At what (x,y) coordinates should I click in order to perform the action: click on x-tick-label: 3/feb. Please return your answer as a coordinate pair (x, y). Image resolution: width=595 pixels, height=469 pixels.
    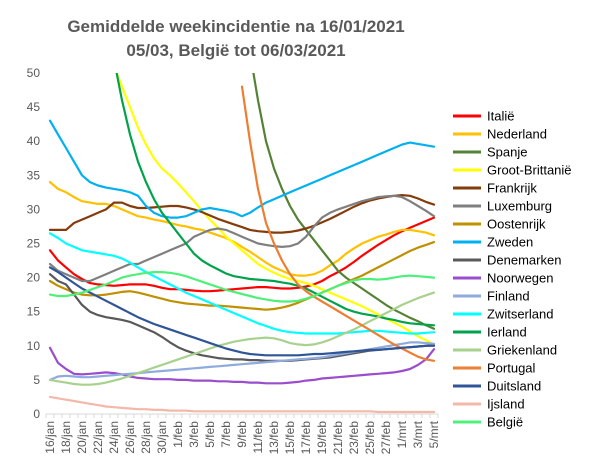
    Looking at the image, I should click on (194, 434).